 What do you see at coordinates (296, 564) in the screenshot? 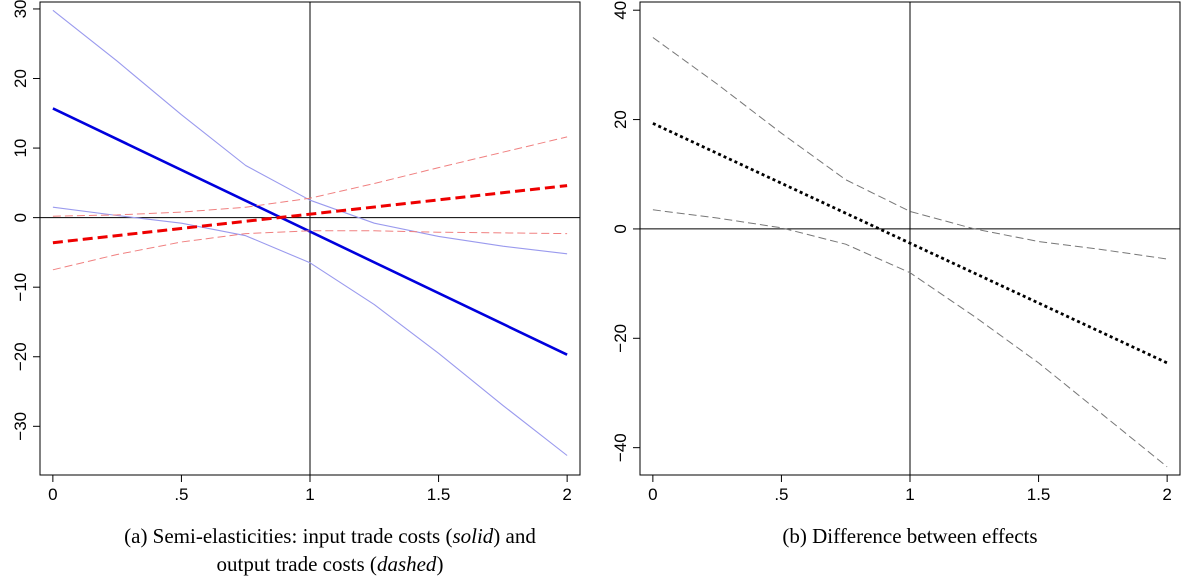
I see `caption-a-line2-prefix: output trade costs (` at bounding box center [296, 564].